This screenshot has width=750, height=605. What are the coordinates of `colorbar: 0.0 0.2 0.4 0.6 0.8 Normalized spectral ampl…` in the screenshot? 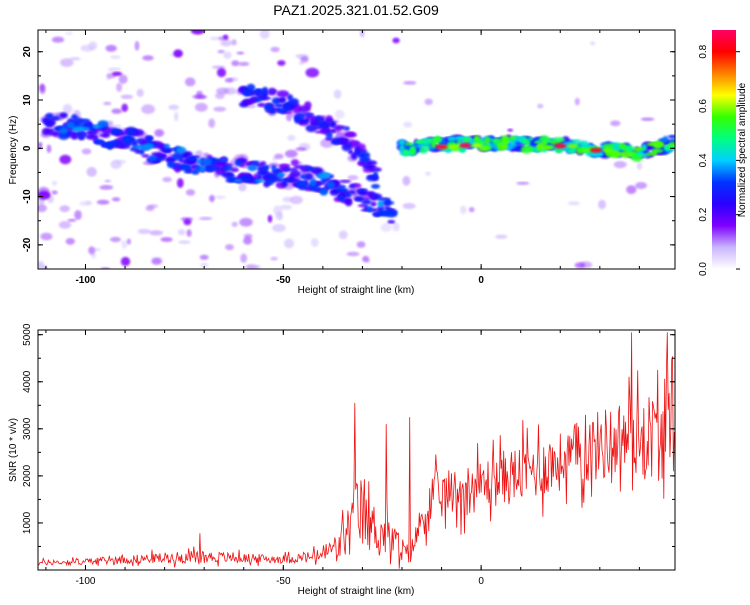 It's located at (723, 153).